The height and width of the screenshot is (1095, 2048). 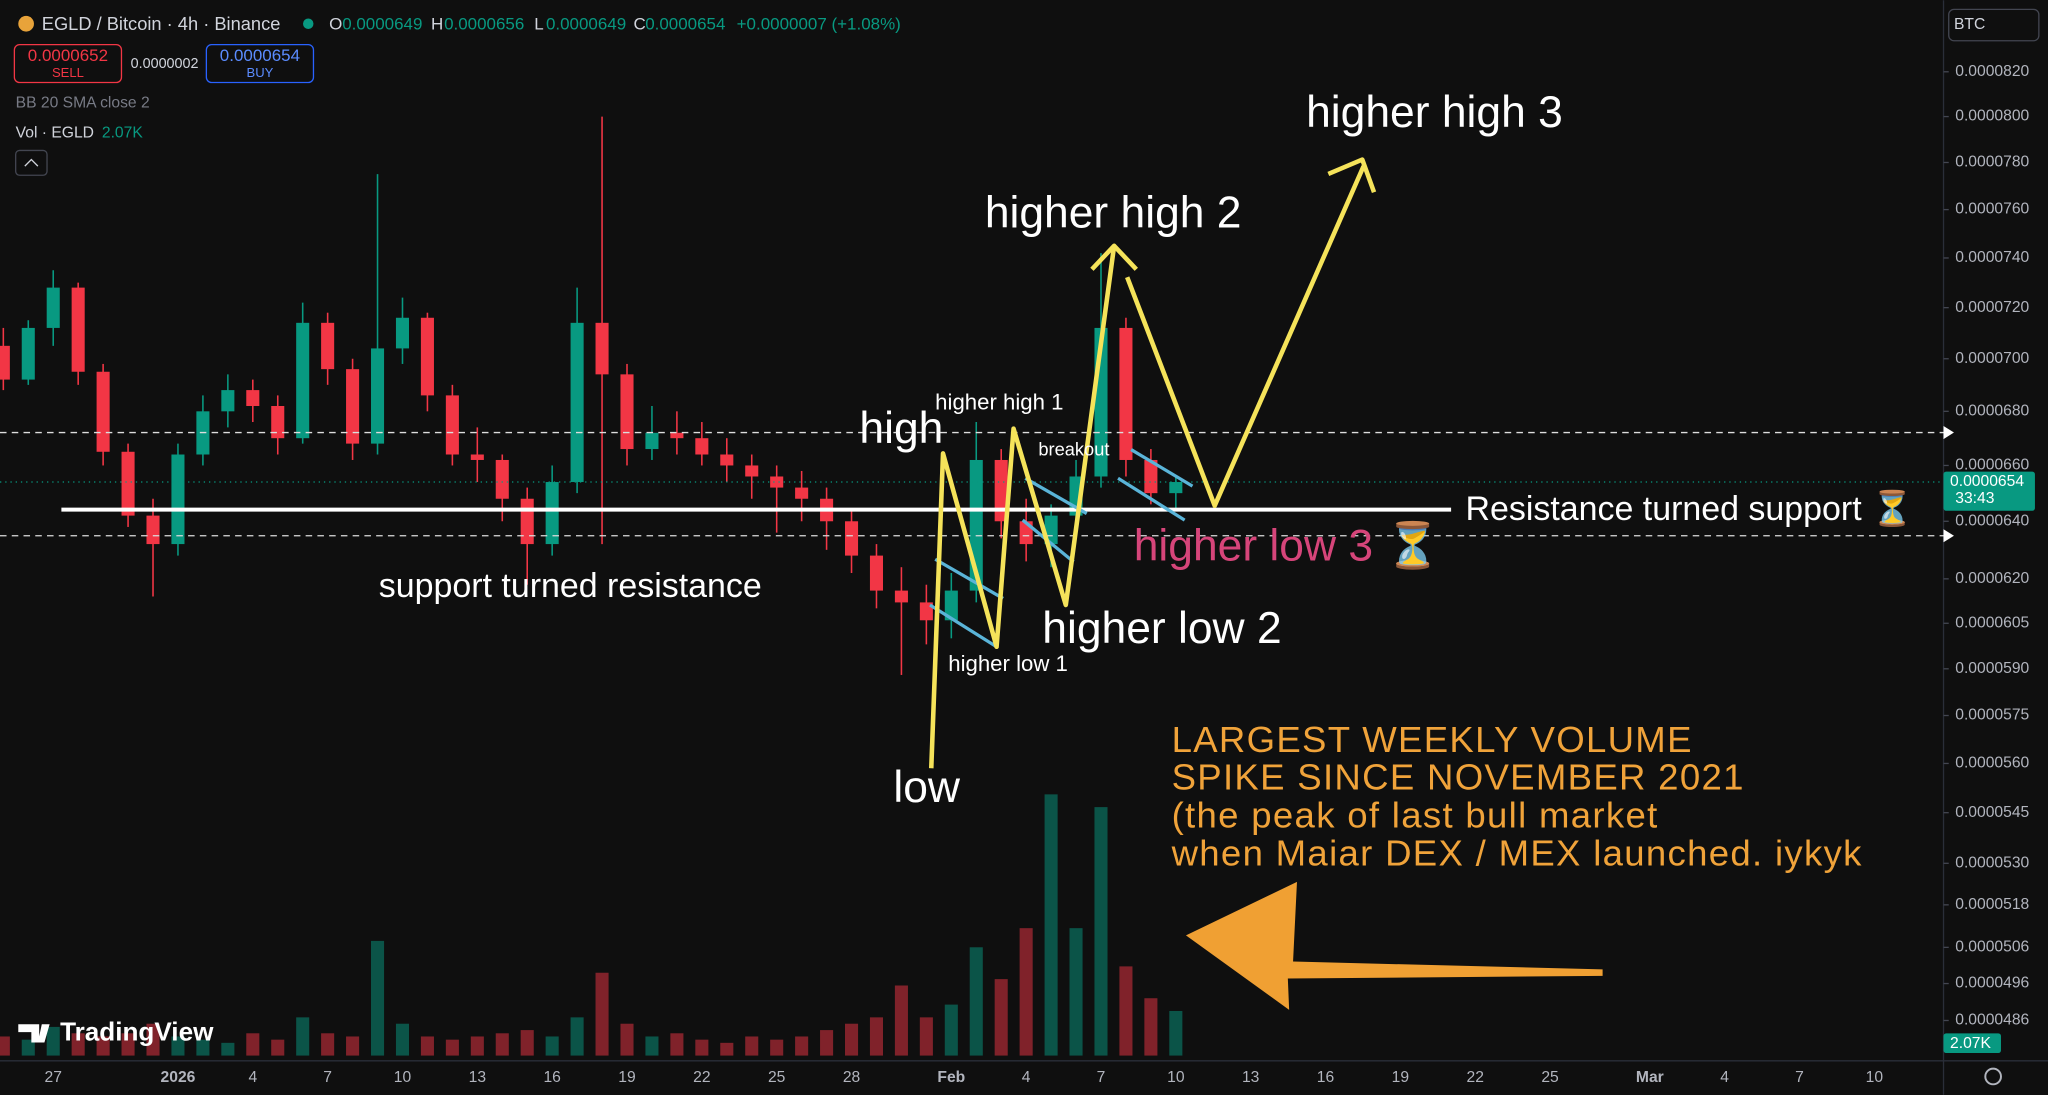 What do you see at coordinates (1008, 663) in the screenshot?
I see `annotation: higher low 1` at bounding box center [1008, 663].